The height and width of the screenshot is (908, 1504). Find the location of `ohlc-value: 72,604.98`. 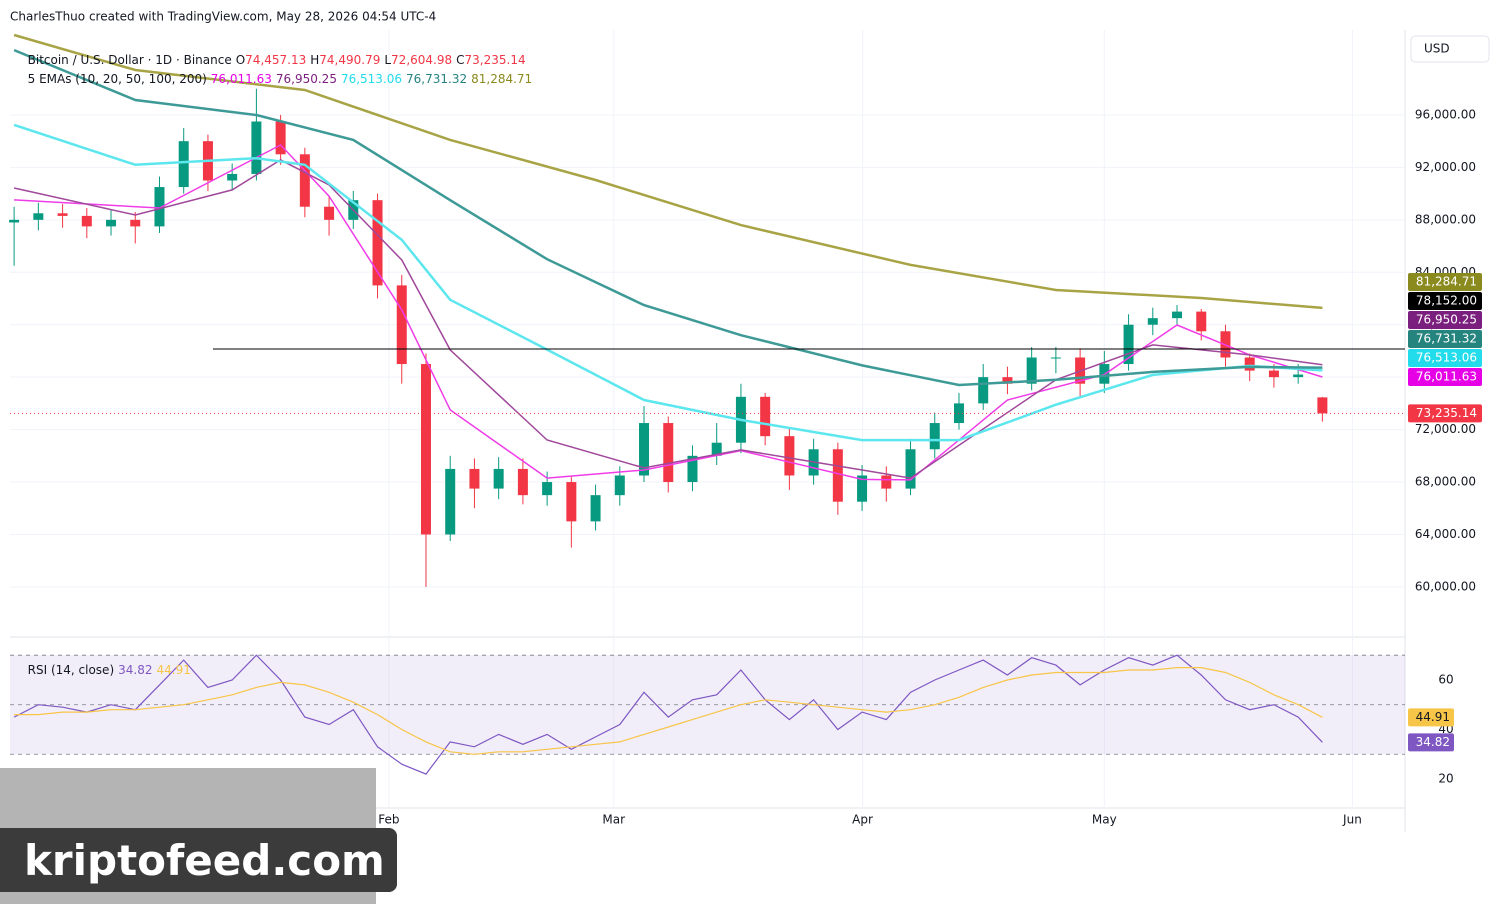

ohlc-value: 72,604.98 is located at coordinates (422, 60).